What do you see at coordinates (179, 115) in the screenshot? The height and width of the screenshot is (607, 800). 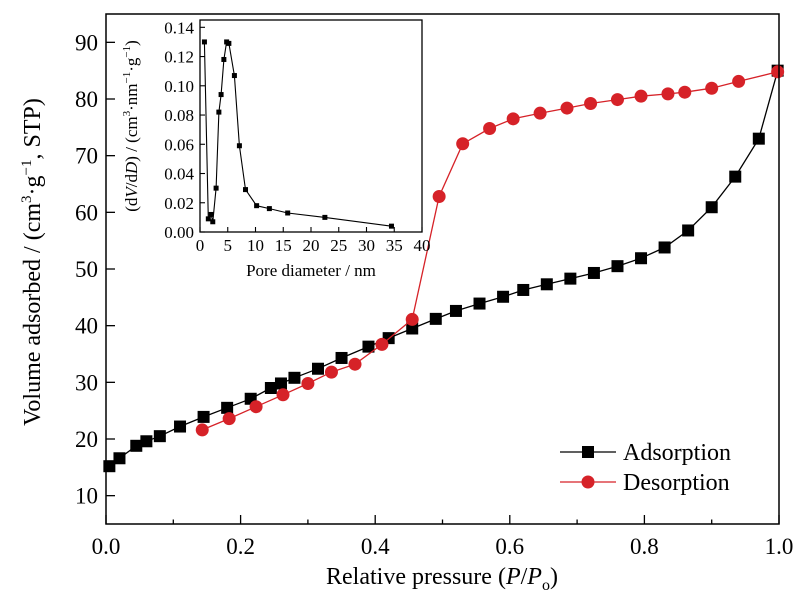 I see `inset-y-tick-label-4: 0.08` at bounding box center [179, 115].